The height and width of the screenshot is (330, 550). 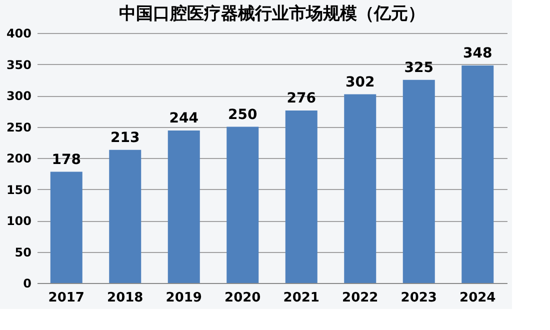 I want to click on data-label: 244, so click(x=184, y=118).